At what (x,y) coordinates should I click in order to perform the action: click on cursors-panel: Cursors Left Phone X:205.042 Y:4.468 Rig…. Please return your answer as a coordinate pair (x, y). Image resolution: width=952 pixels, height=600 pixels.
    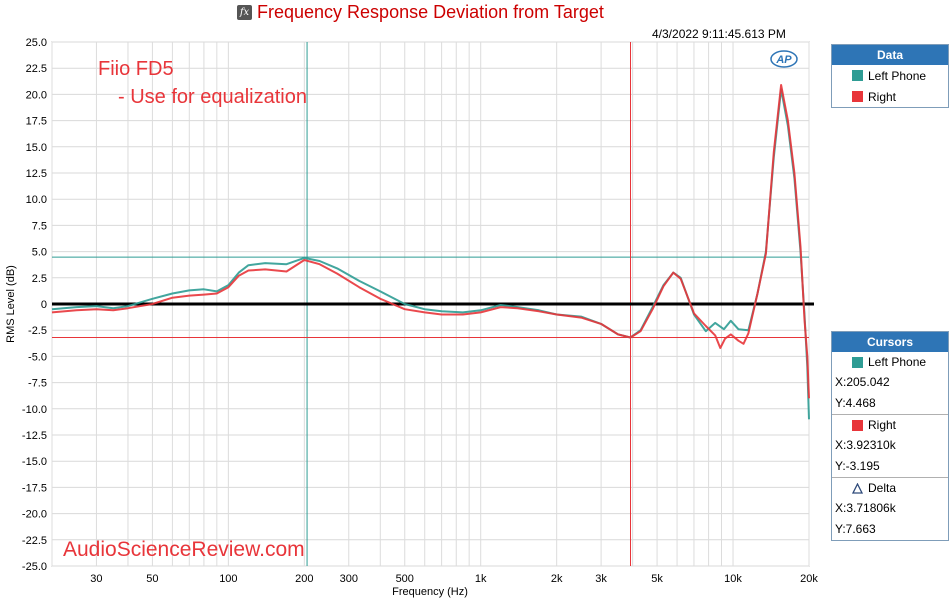
    Looking at the image, I should click on (890, 436).